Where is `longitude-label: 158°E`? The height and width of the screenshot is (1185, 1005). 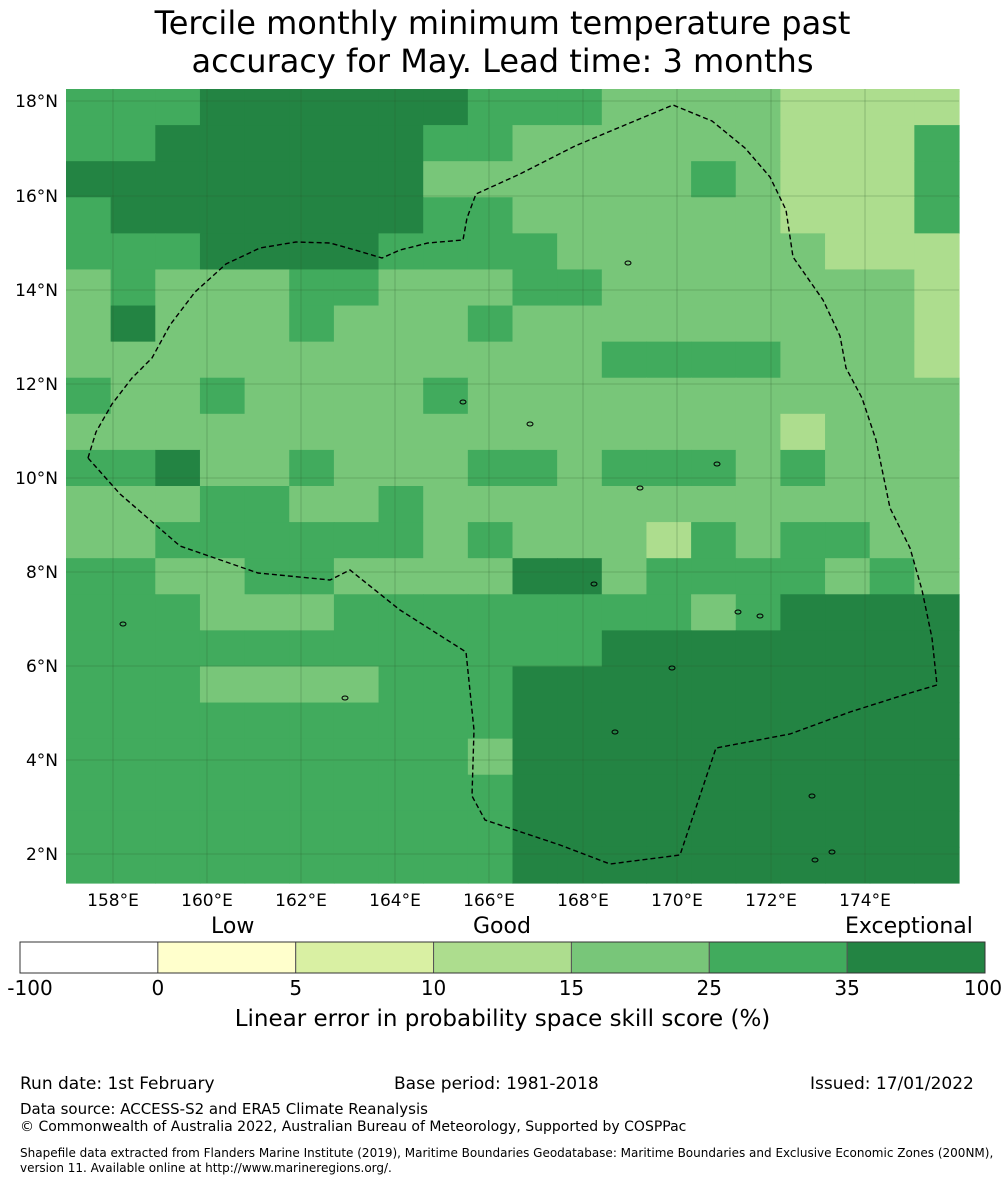
longitude-label: 158°E is located at coordinates (113, 901).